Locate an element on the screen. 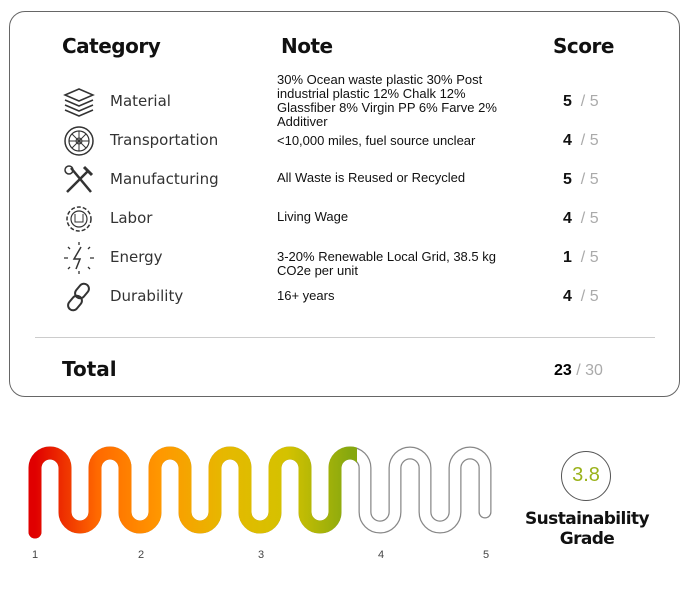  gauge-label-2: 2 is located at coordinates (141, 555).